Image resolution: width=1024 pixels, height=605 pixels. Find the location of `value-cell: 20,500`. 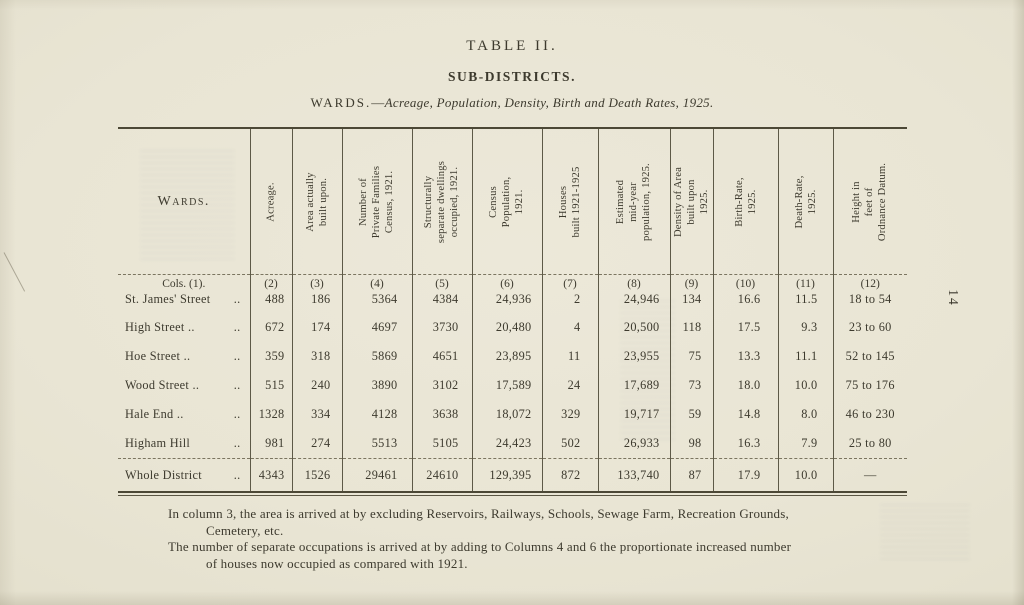

value-cell: 20,500 is located at coordinates (633, 327).